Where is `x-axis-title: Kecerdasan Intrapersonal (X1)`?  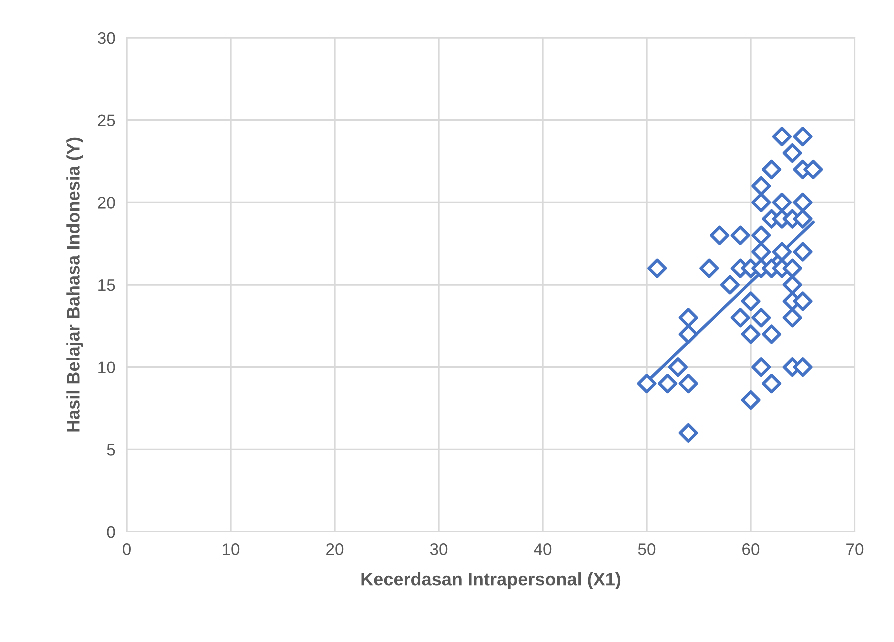
x-axis-title: Kecerdasan Intrapersonal (X1) is located at coordinates (491, 581).